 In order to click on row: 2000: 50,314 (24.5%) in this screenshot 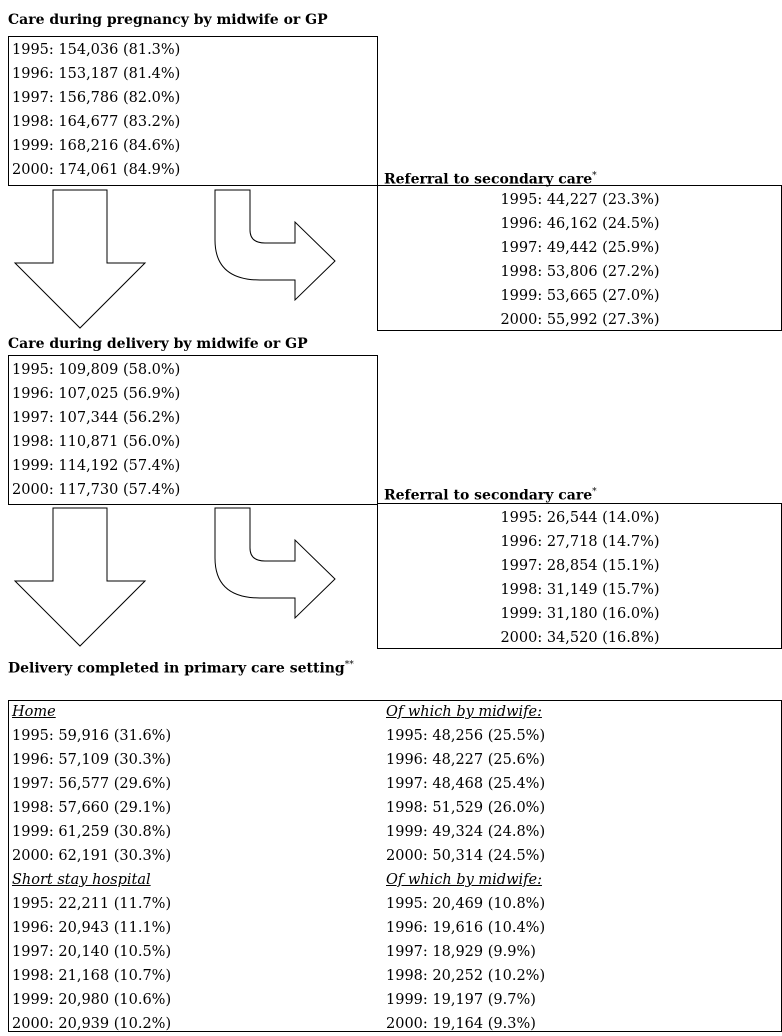, I will do `click(466, 856)`.